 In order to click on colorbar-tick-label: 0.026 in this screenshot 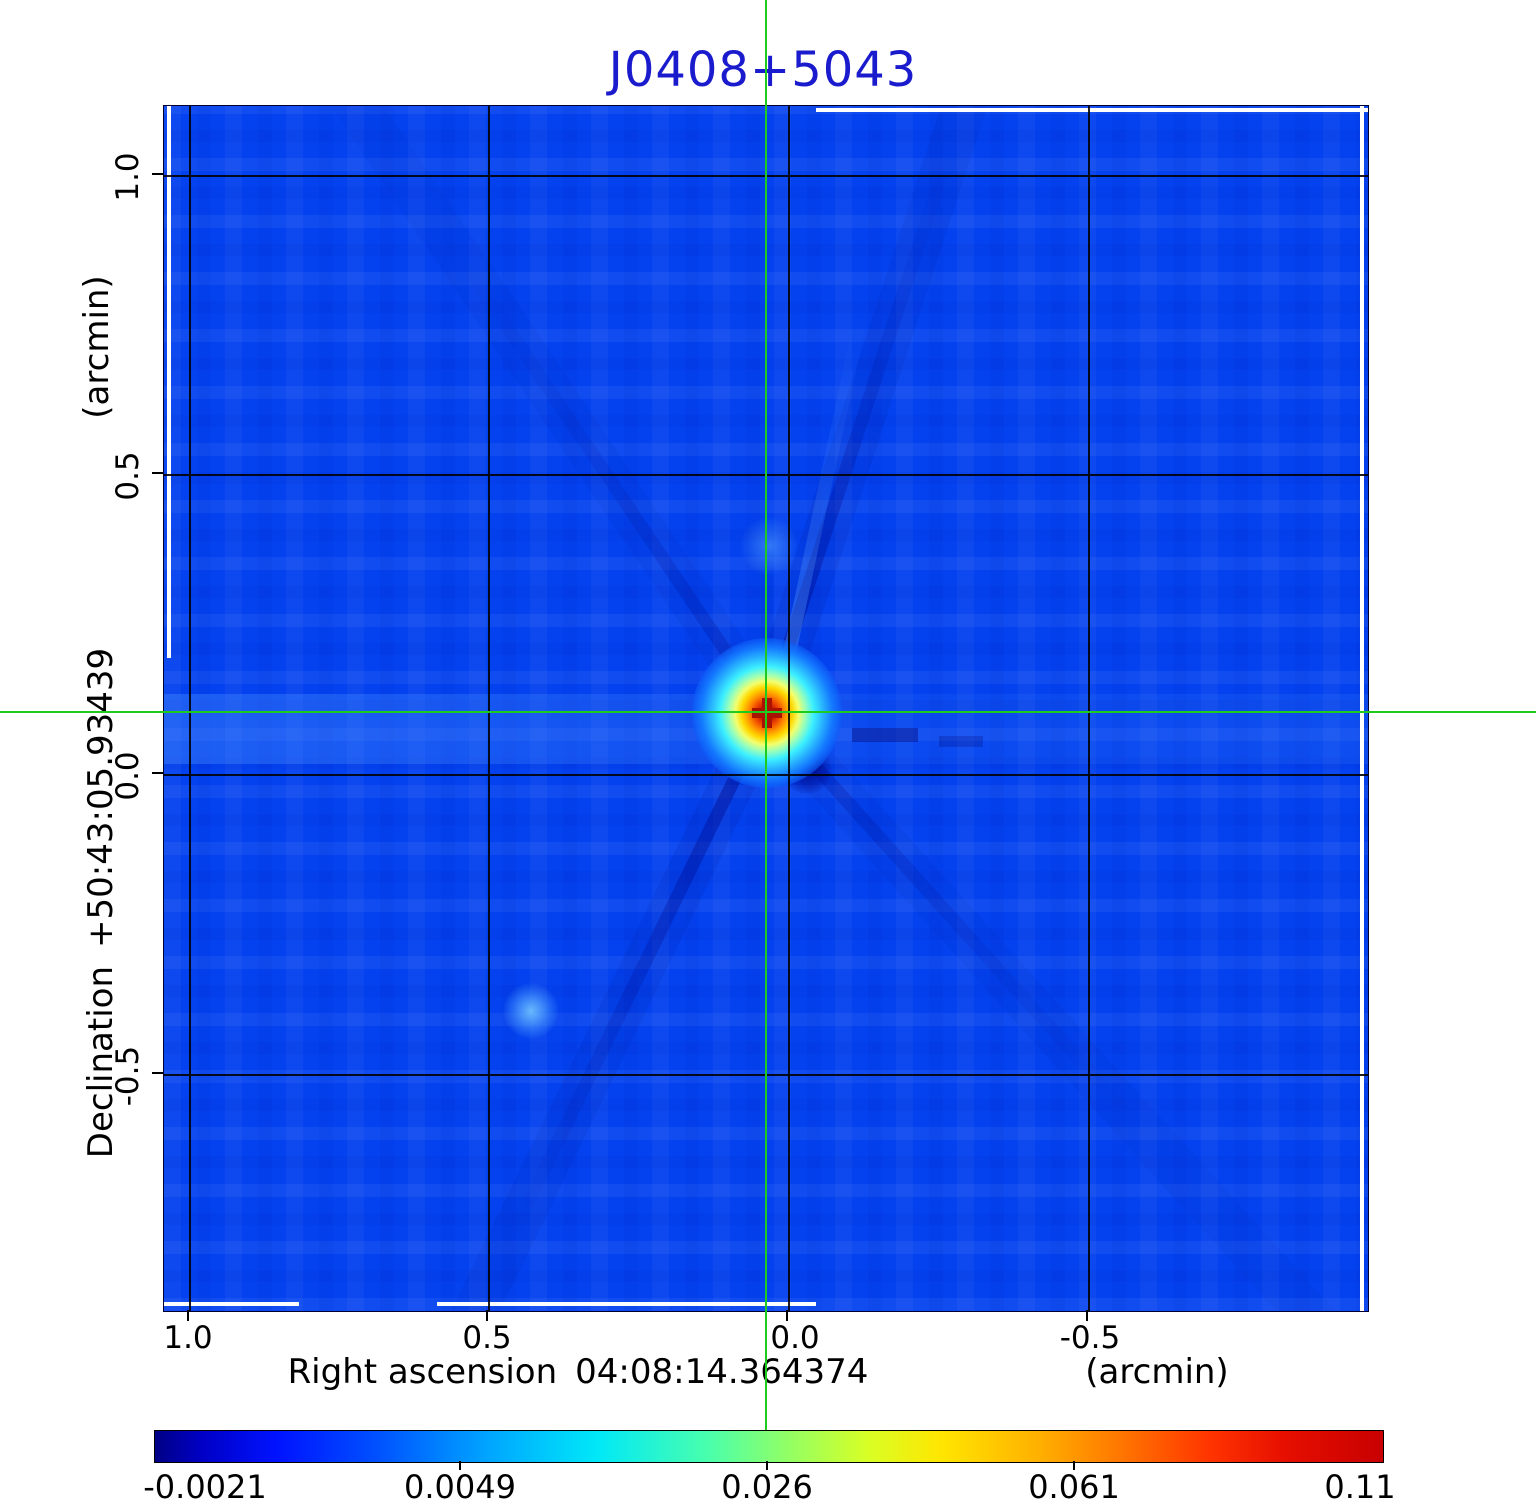, I will do `click(767, 1484)`.